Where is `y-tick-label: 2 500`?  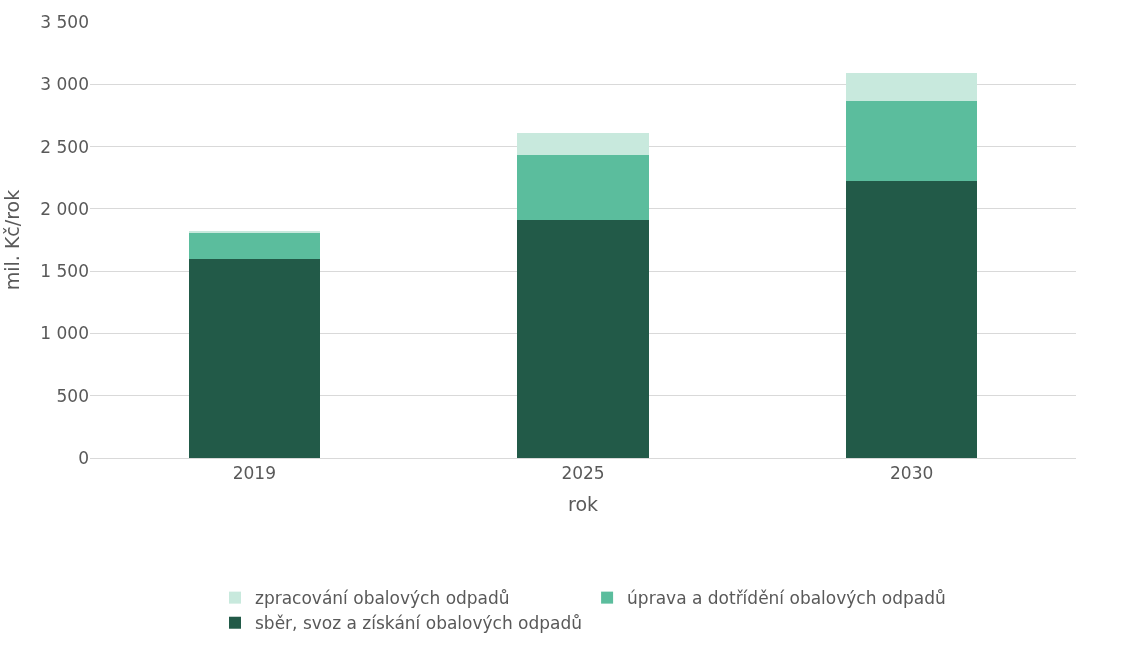 y-tick-label: 2 500 is located at coordinates (64, 146).